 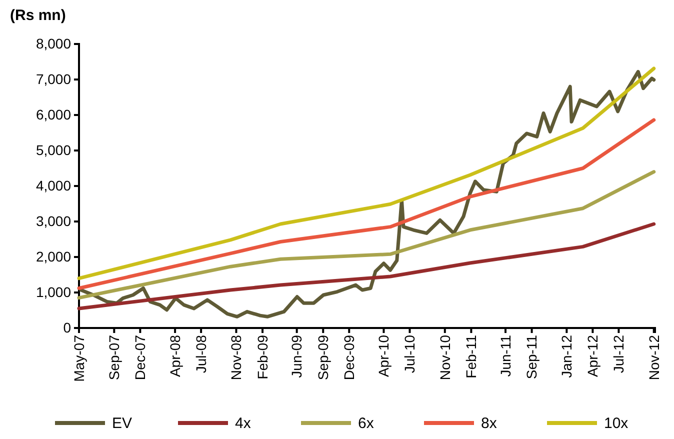 What do you see at coordinates (122, 423) in the screenshot?
I see `legend-label: EV` at bounding box center [122, 423].